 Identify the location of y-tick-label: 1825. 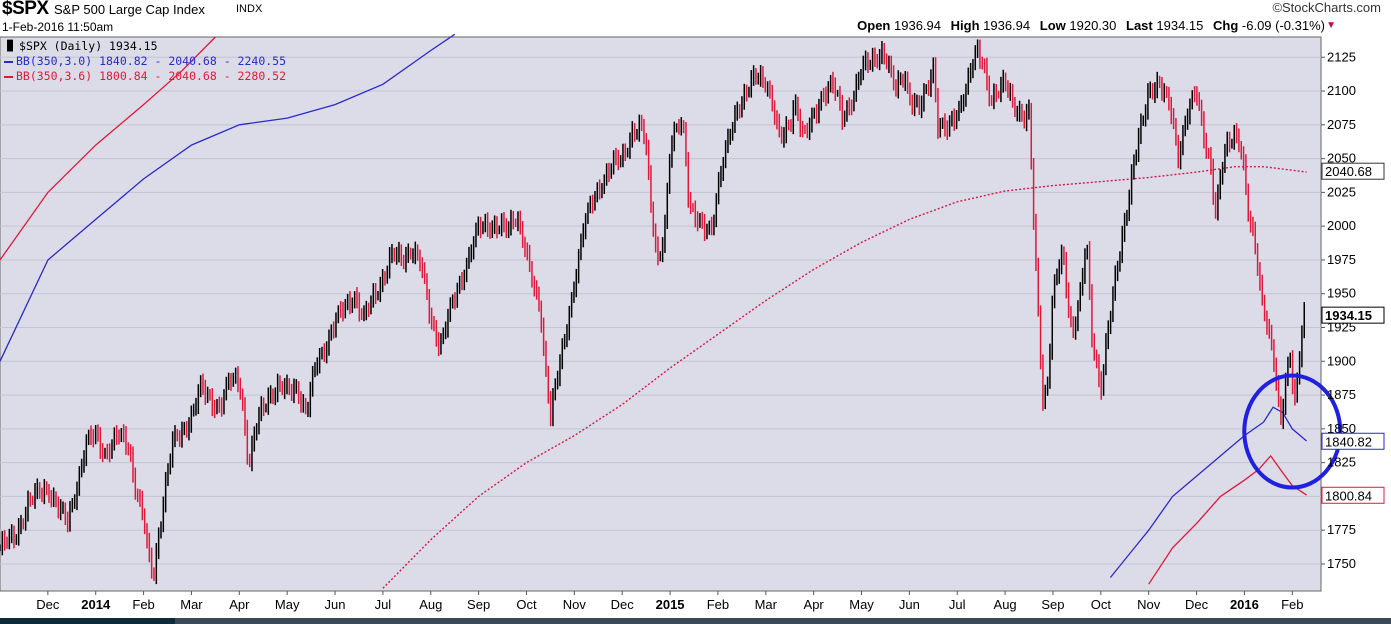
(1341, 462).